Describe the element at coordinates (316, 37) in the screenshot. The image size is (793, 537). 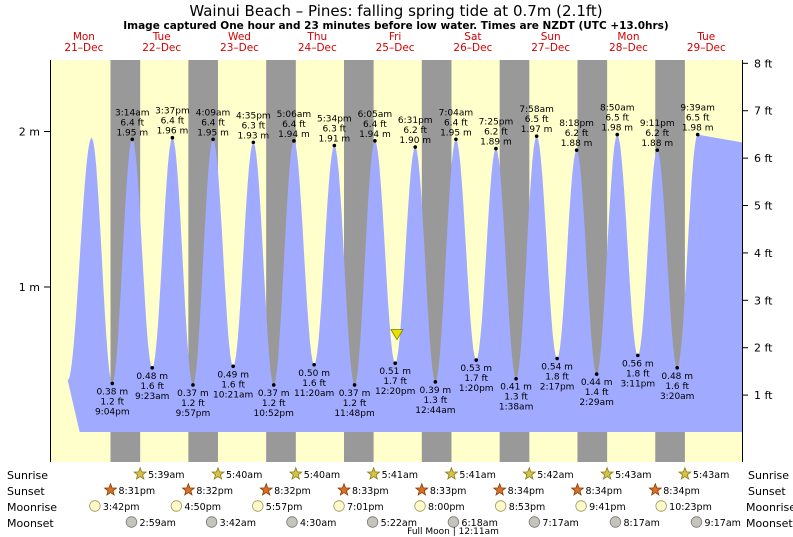
I see `day-header-dow: Thu` at that location.